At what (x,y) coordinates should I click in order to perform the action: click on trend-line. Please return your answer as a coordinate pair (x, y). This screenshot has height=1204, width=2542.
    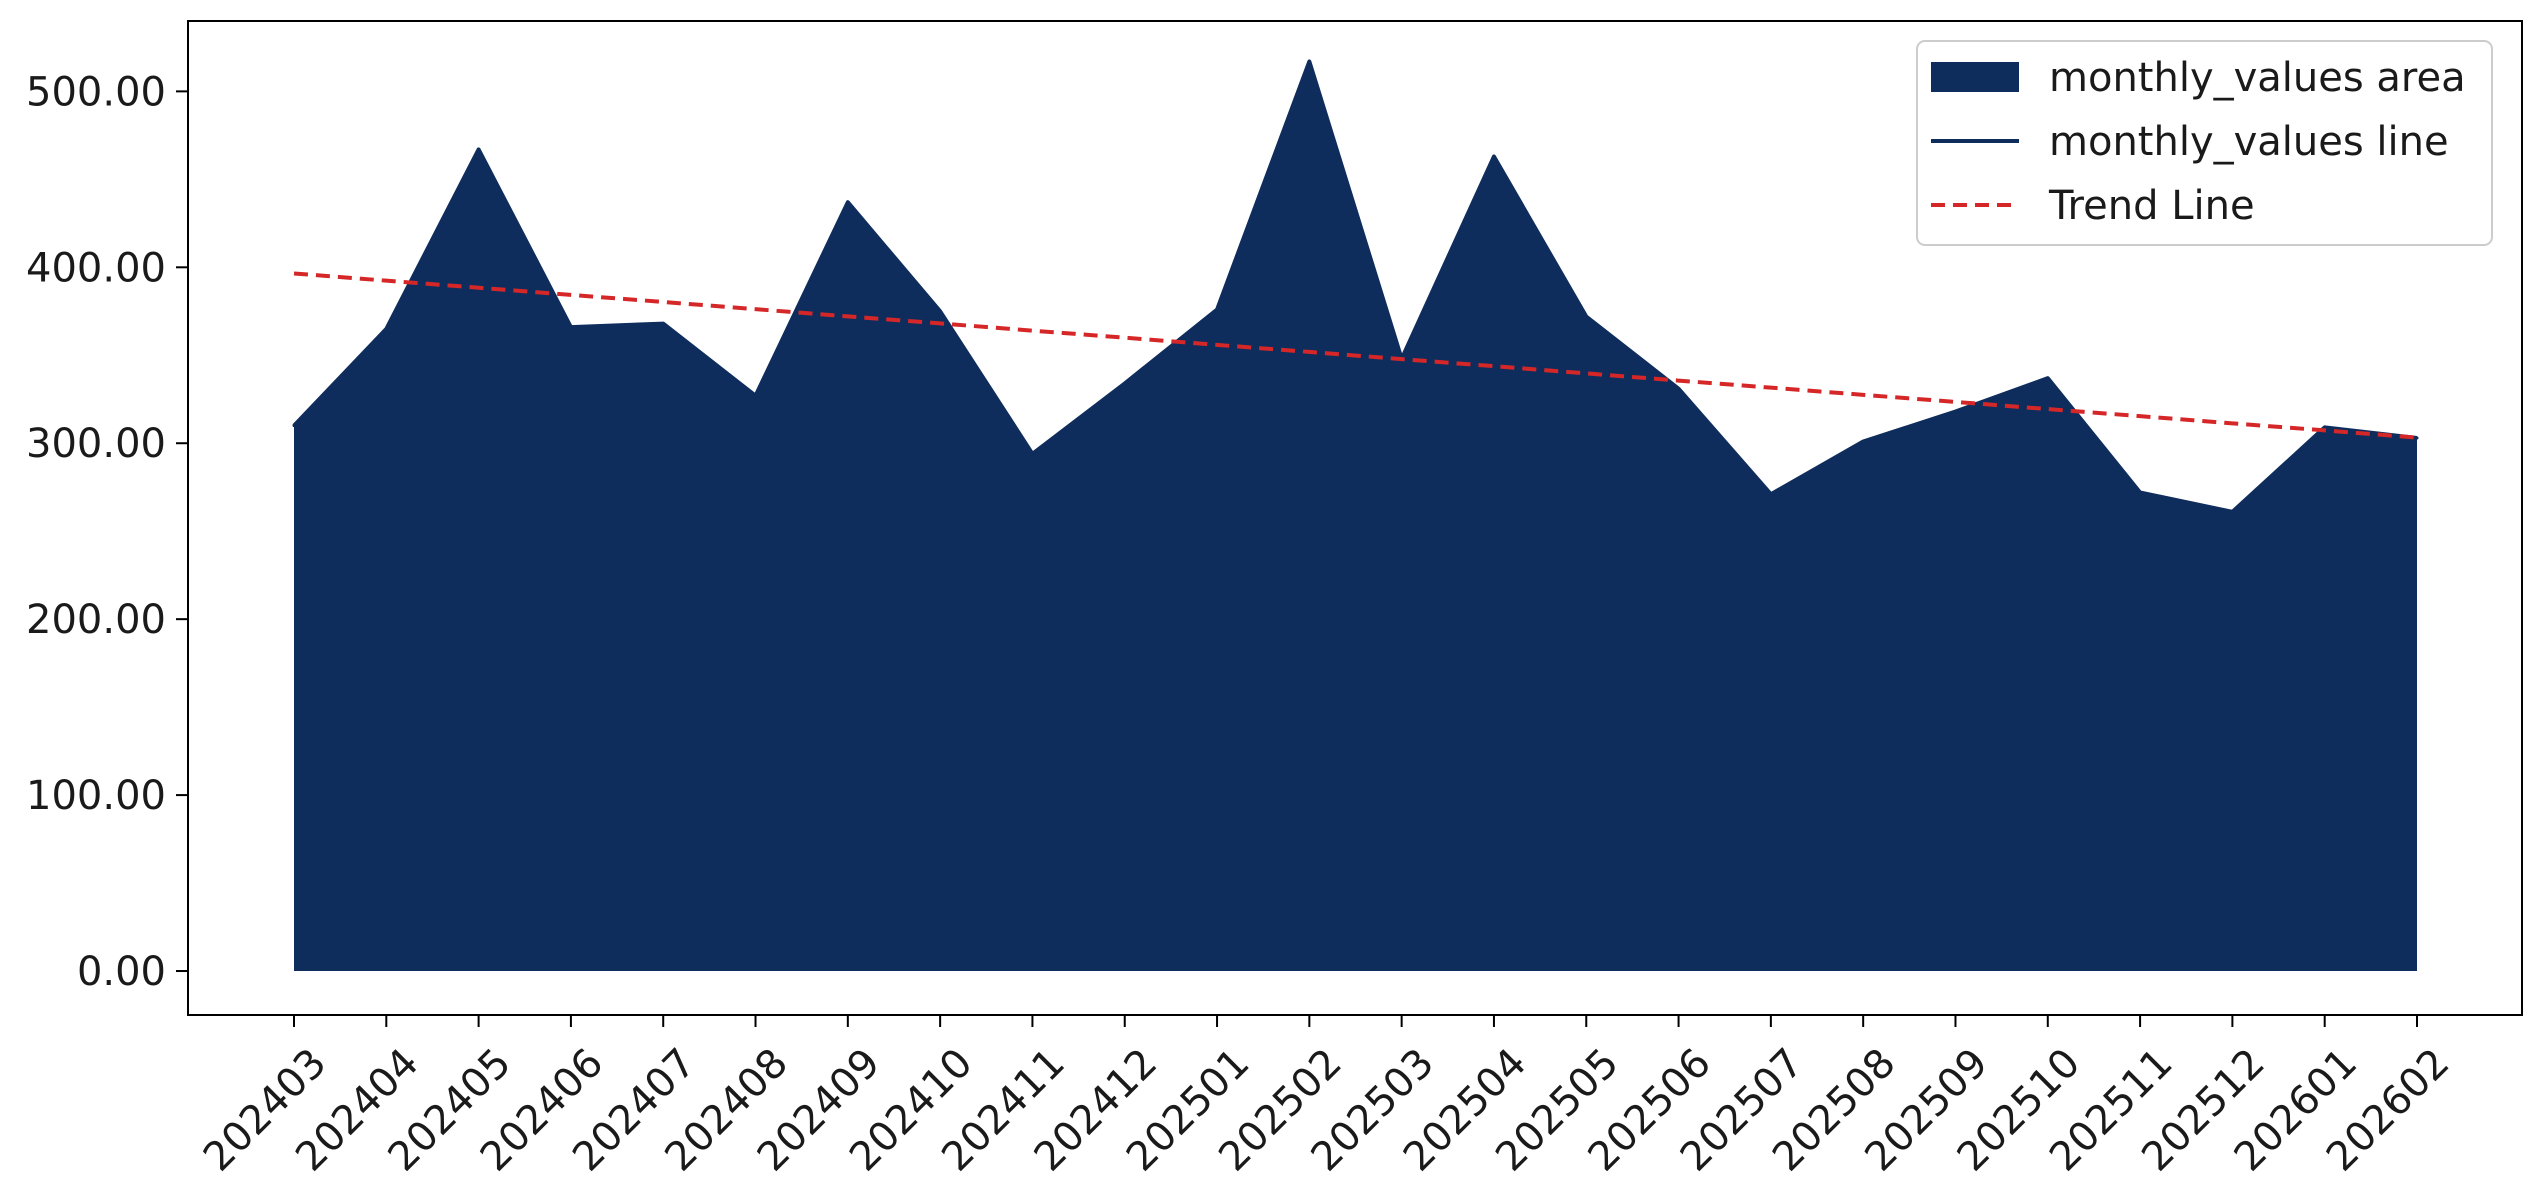
    Looking at the image, I should click on (1355, 355).